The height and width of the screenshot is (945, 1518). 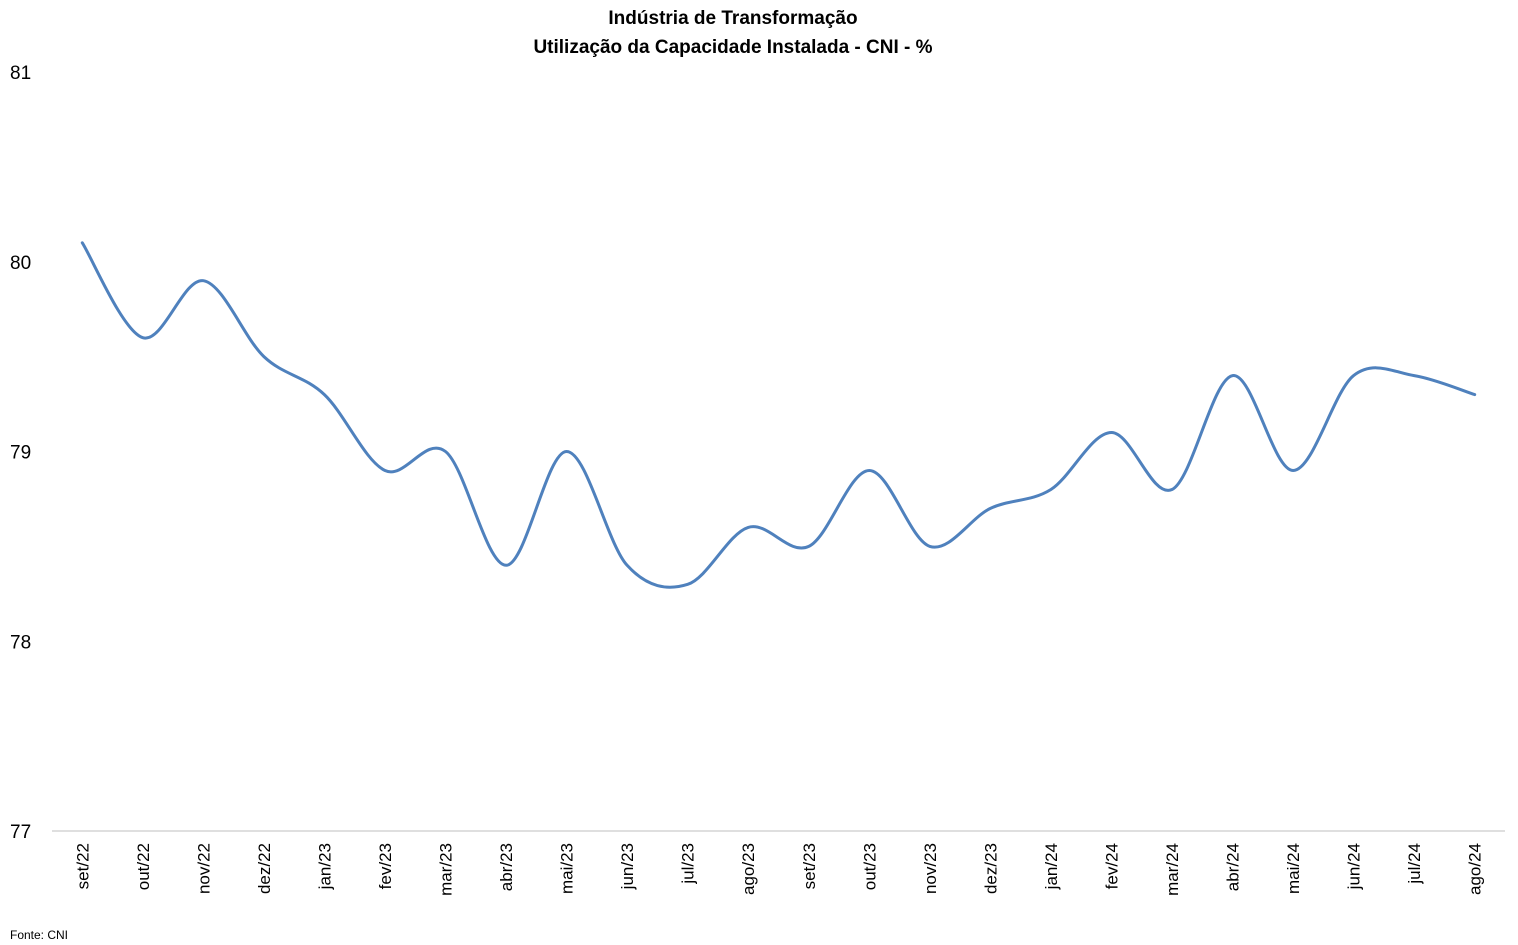 I want to click on x-tick-label: fev/24, so click(x=1111, y=866).